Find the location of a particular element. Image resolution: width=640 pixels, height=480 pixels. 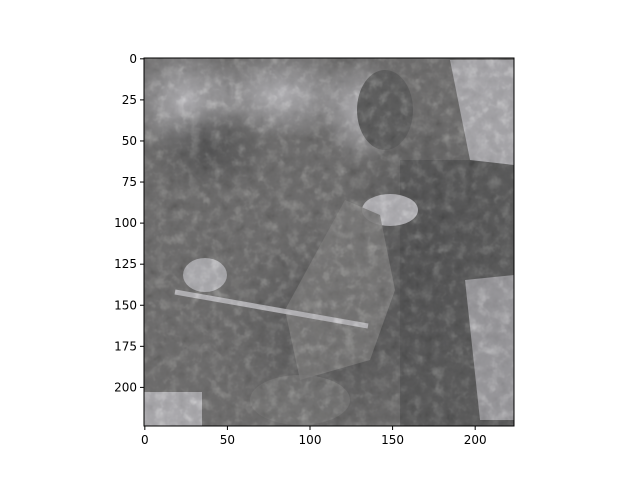

x-axis: 0 50 100 150 200 is located at coordinates (314, 436).